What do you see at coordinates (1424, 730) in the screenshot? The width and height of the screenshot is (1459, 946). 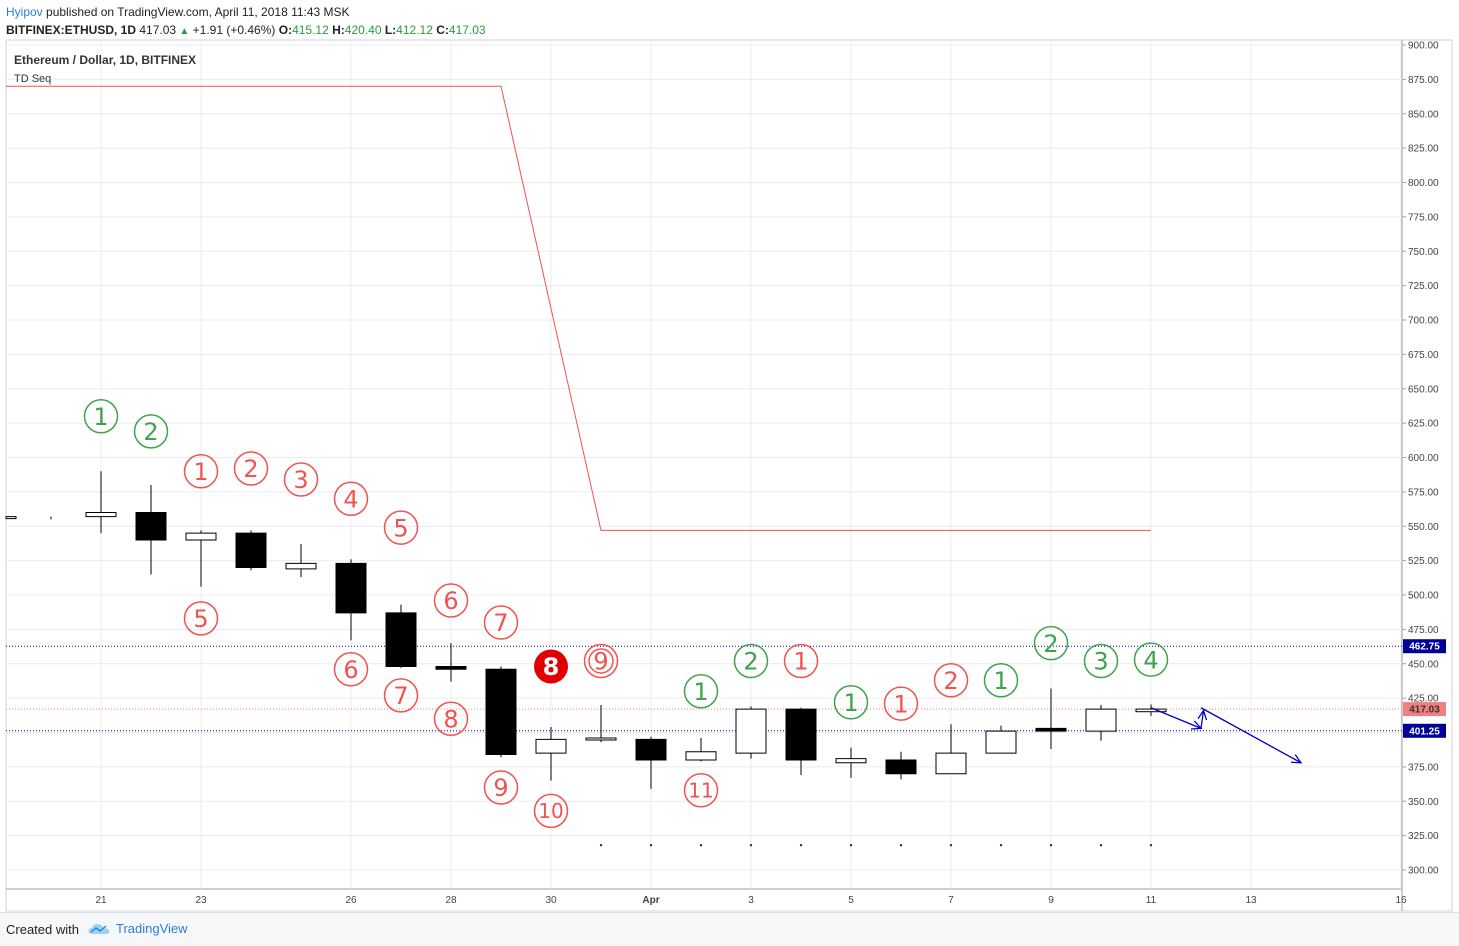 I see `price-label-box` at bounding box center [1424, 730].